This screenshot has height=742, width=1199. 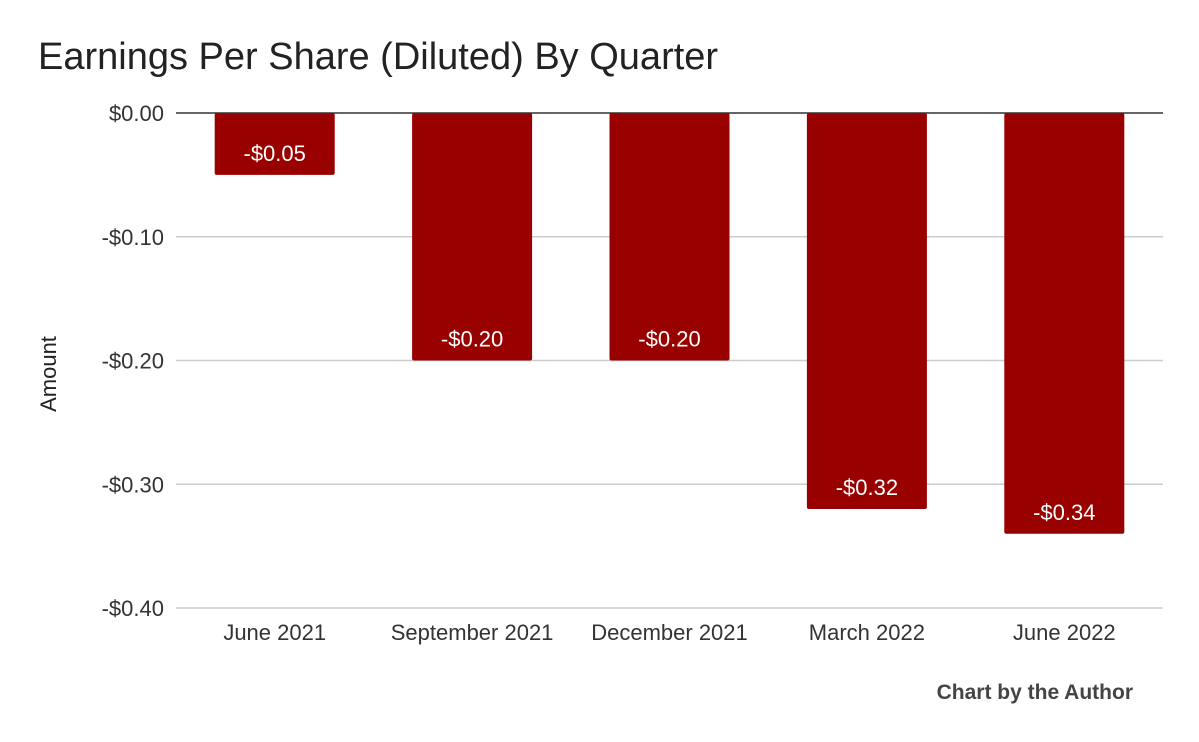 I want to click on y-tick-label: -$0.30, so click(x=133, y=484).